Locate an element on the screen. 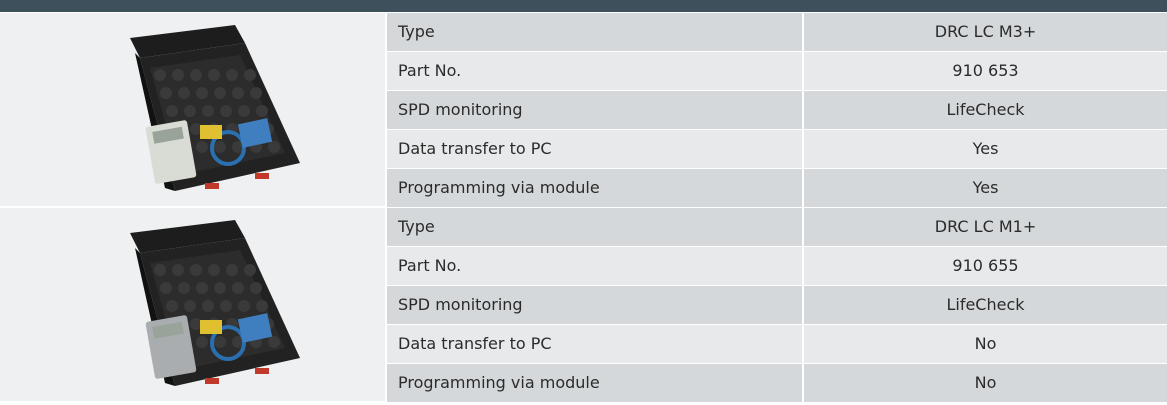 This screenshot has height=405, width=1167. spec-value: 910 655 is located at coordinates (985, 266).